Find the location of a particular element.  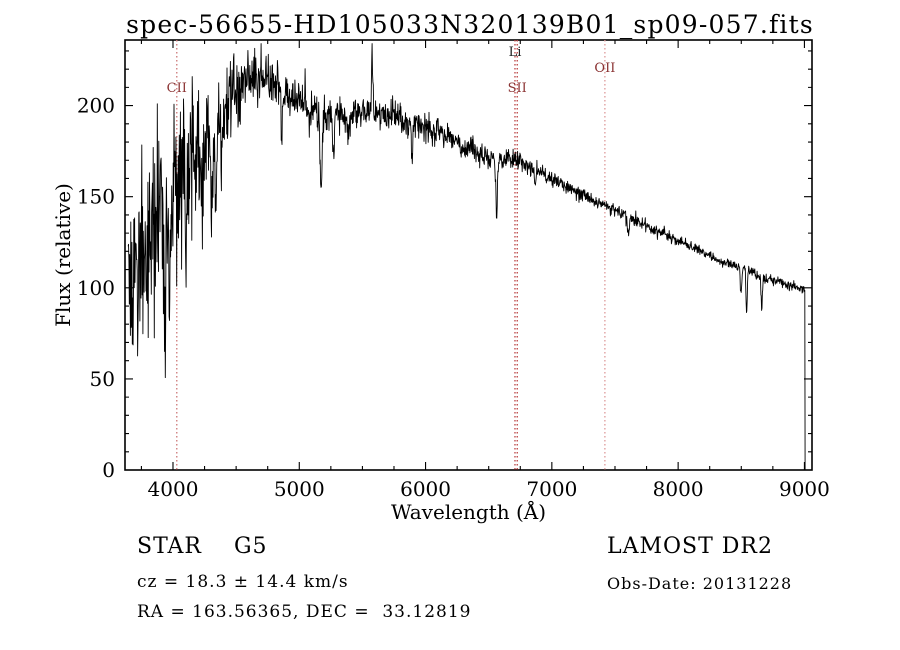

spectral-line-label-SII: SII is located at coordinates (517, 88).